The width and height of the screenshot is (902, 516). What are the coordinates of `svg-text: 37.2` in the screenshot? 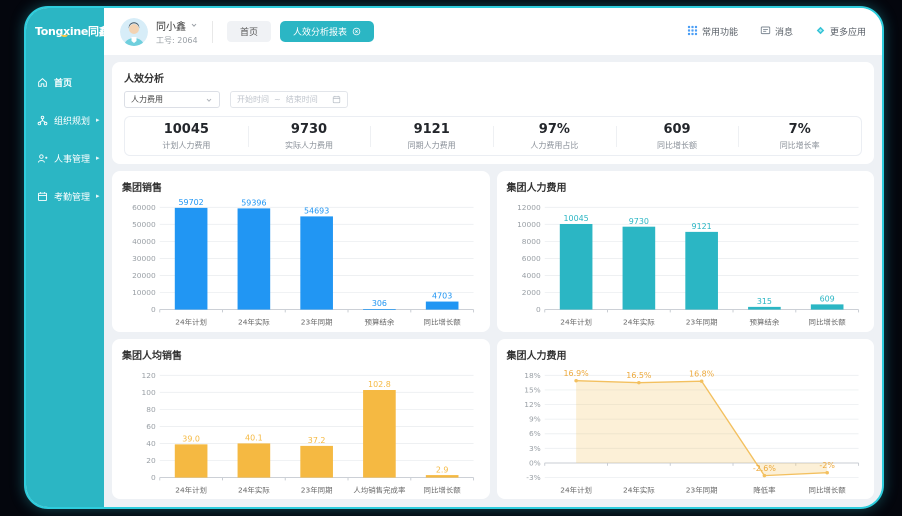 It's located at (317, 440).